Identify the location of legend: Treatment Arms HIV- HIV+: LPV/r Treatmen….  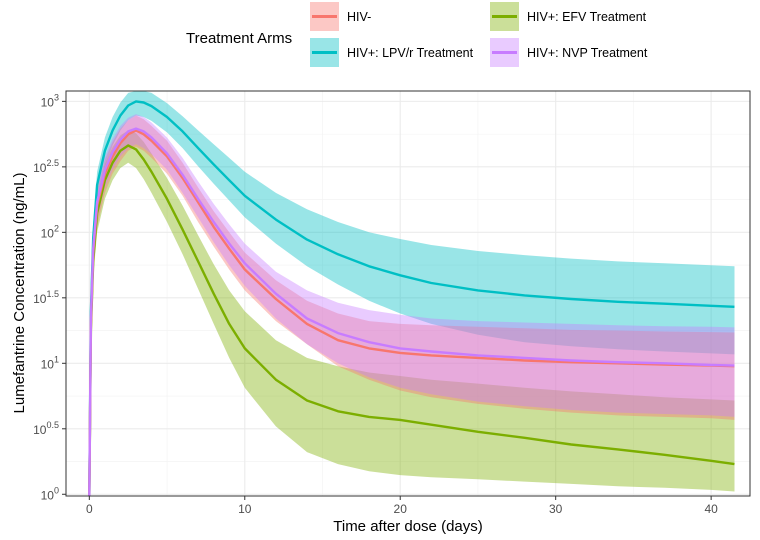
(417, 34).